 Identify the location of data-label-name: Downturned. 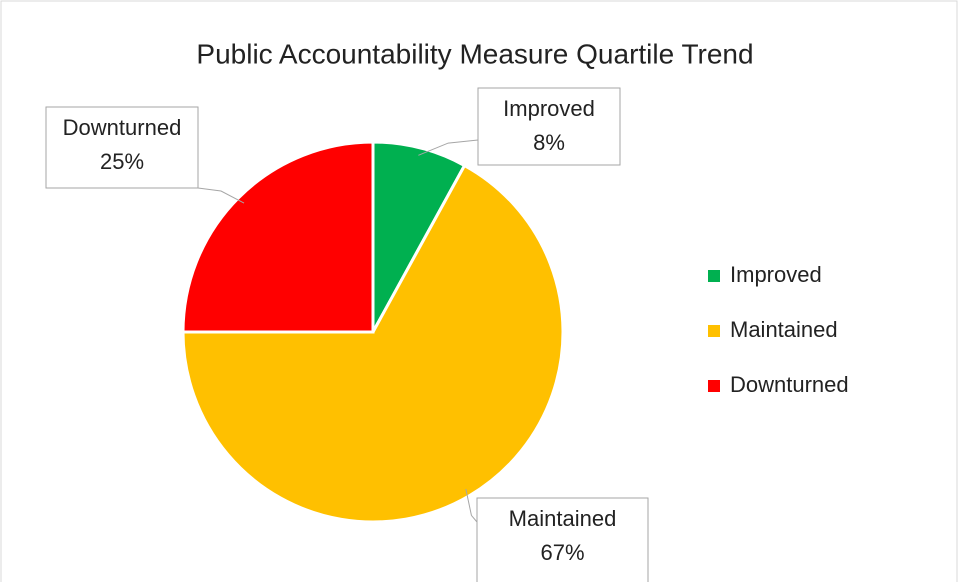
(122, 127).